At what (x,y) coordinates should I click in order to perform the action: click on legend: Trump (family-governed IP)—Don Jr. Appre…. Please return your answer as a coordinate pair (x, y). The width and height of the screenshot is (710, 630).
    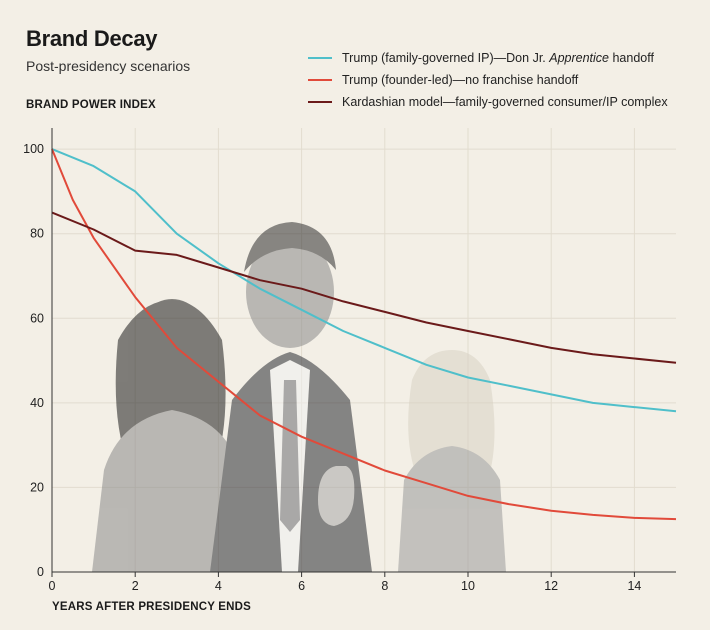
    Looking at the image, I should click on (488, 80).